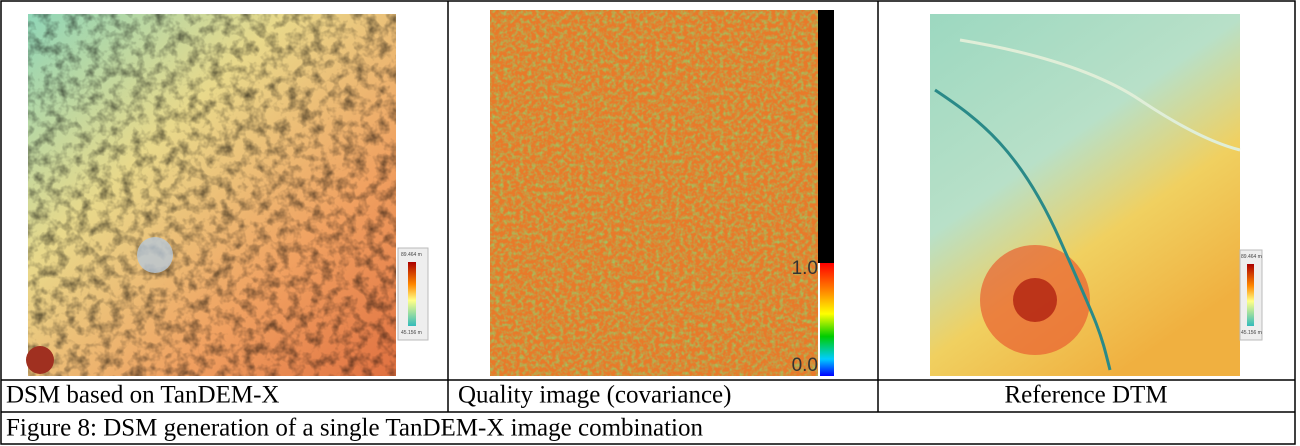 Image resolution: width=1300 pixels, height=446 pixels. I want to click on scale-max: 1.0, so click(805, 268).